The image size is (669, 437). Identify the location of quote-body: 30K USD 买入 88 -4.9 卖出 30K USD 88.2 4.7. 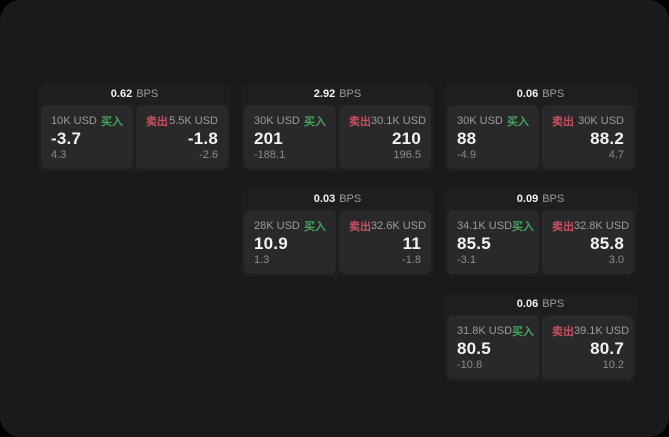
(540, 138).